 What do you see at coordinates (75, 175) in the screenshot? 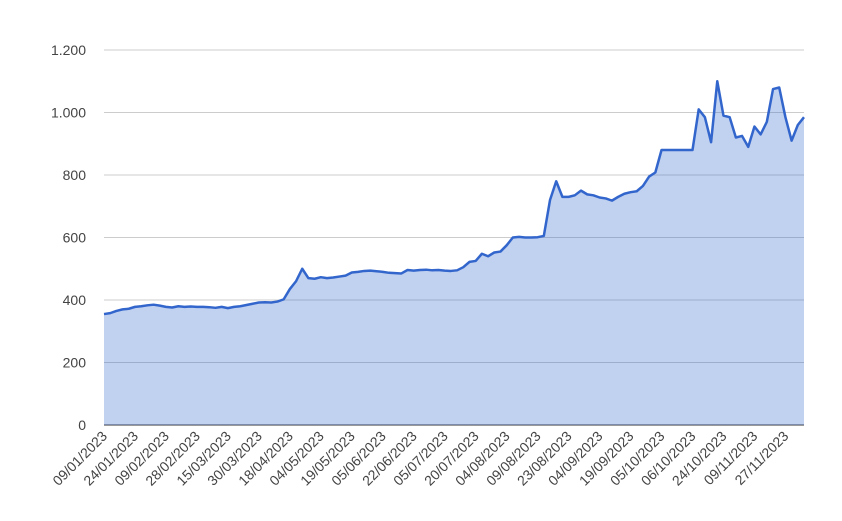
I see `y-tick-label: 800` at bounding box center [75, 175].